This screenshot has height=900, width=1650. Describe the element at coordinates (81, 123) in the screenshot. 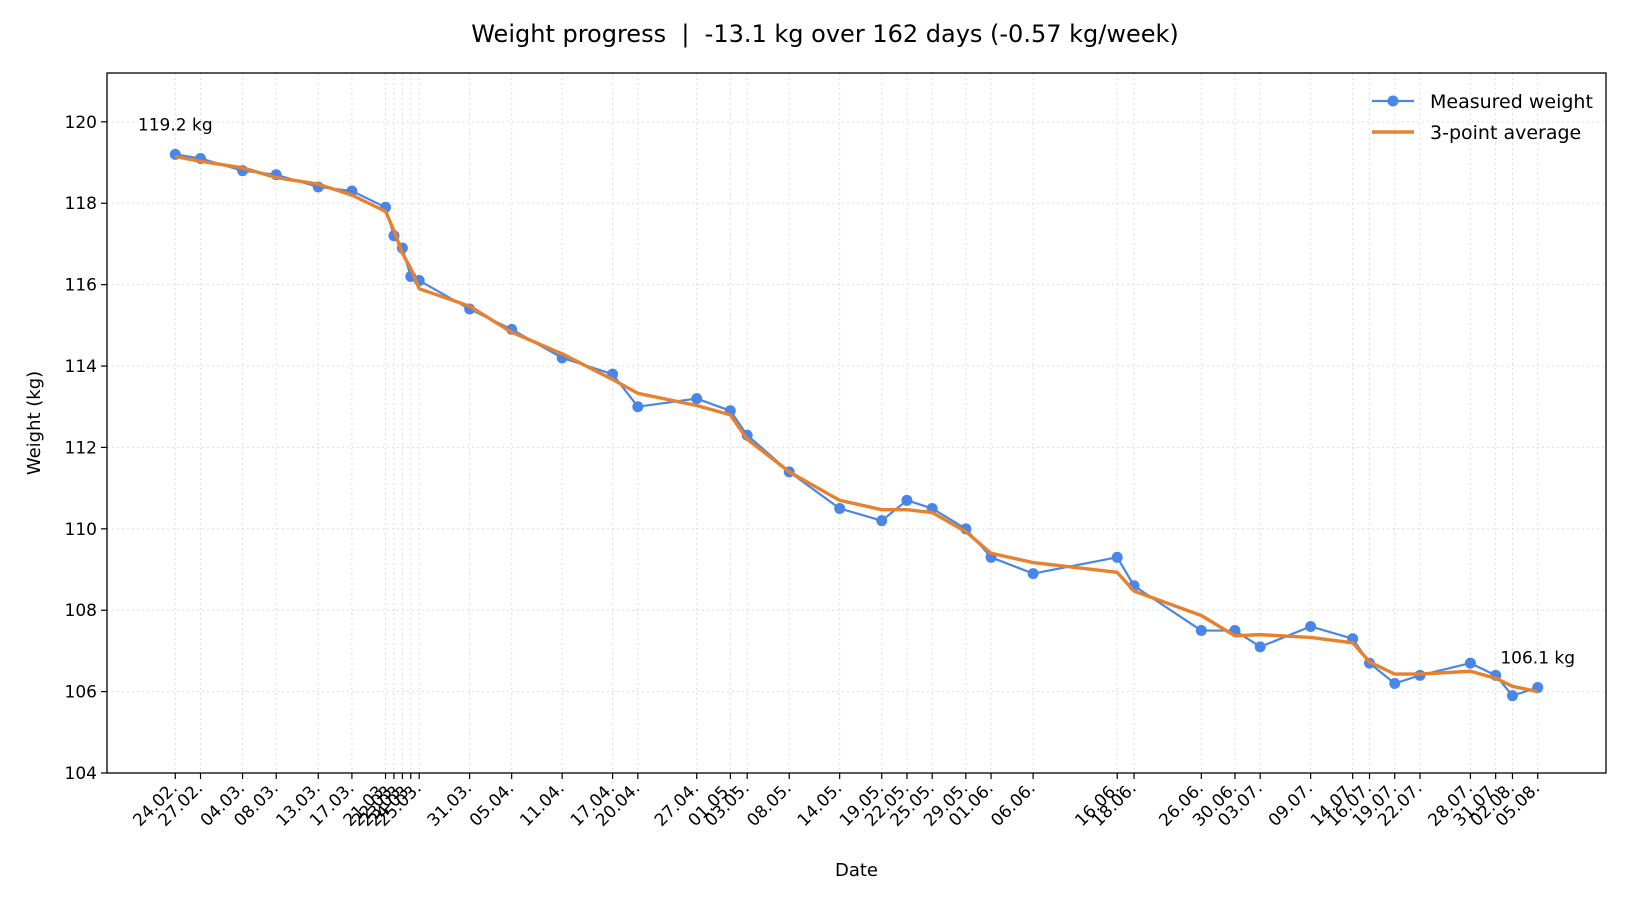

I see `y-tick-label: 120` at that location.